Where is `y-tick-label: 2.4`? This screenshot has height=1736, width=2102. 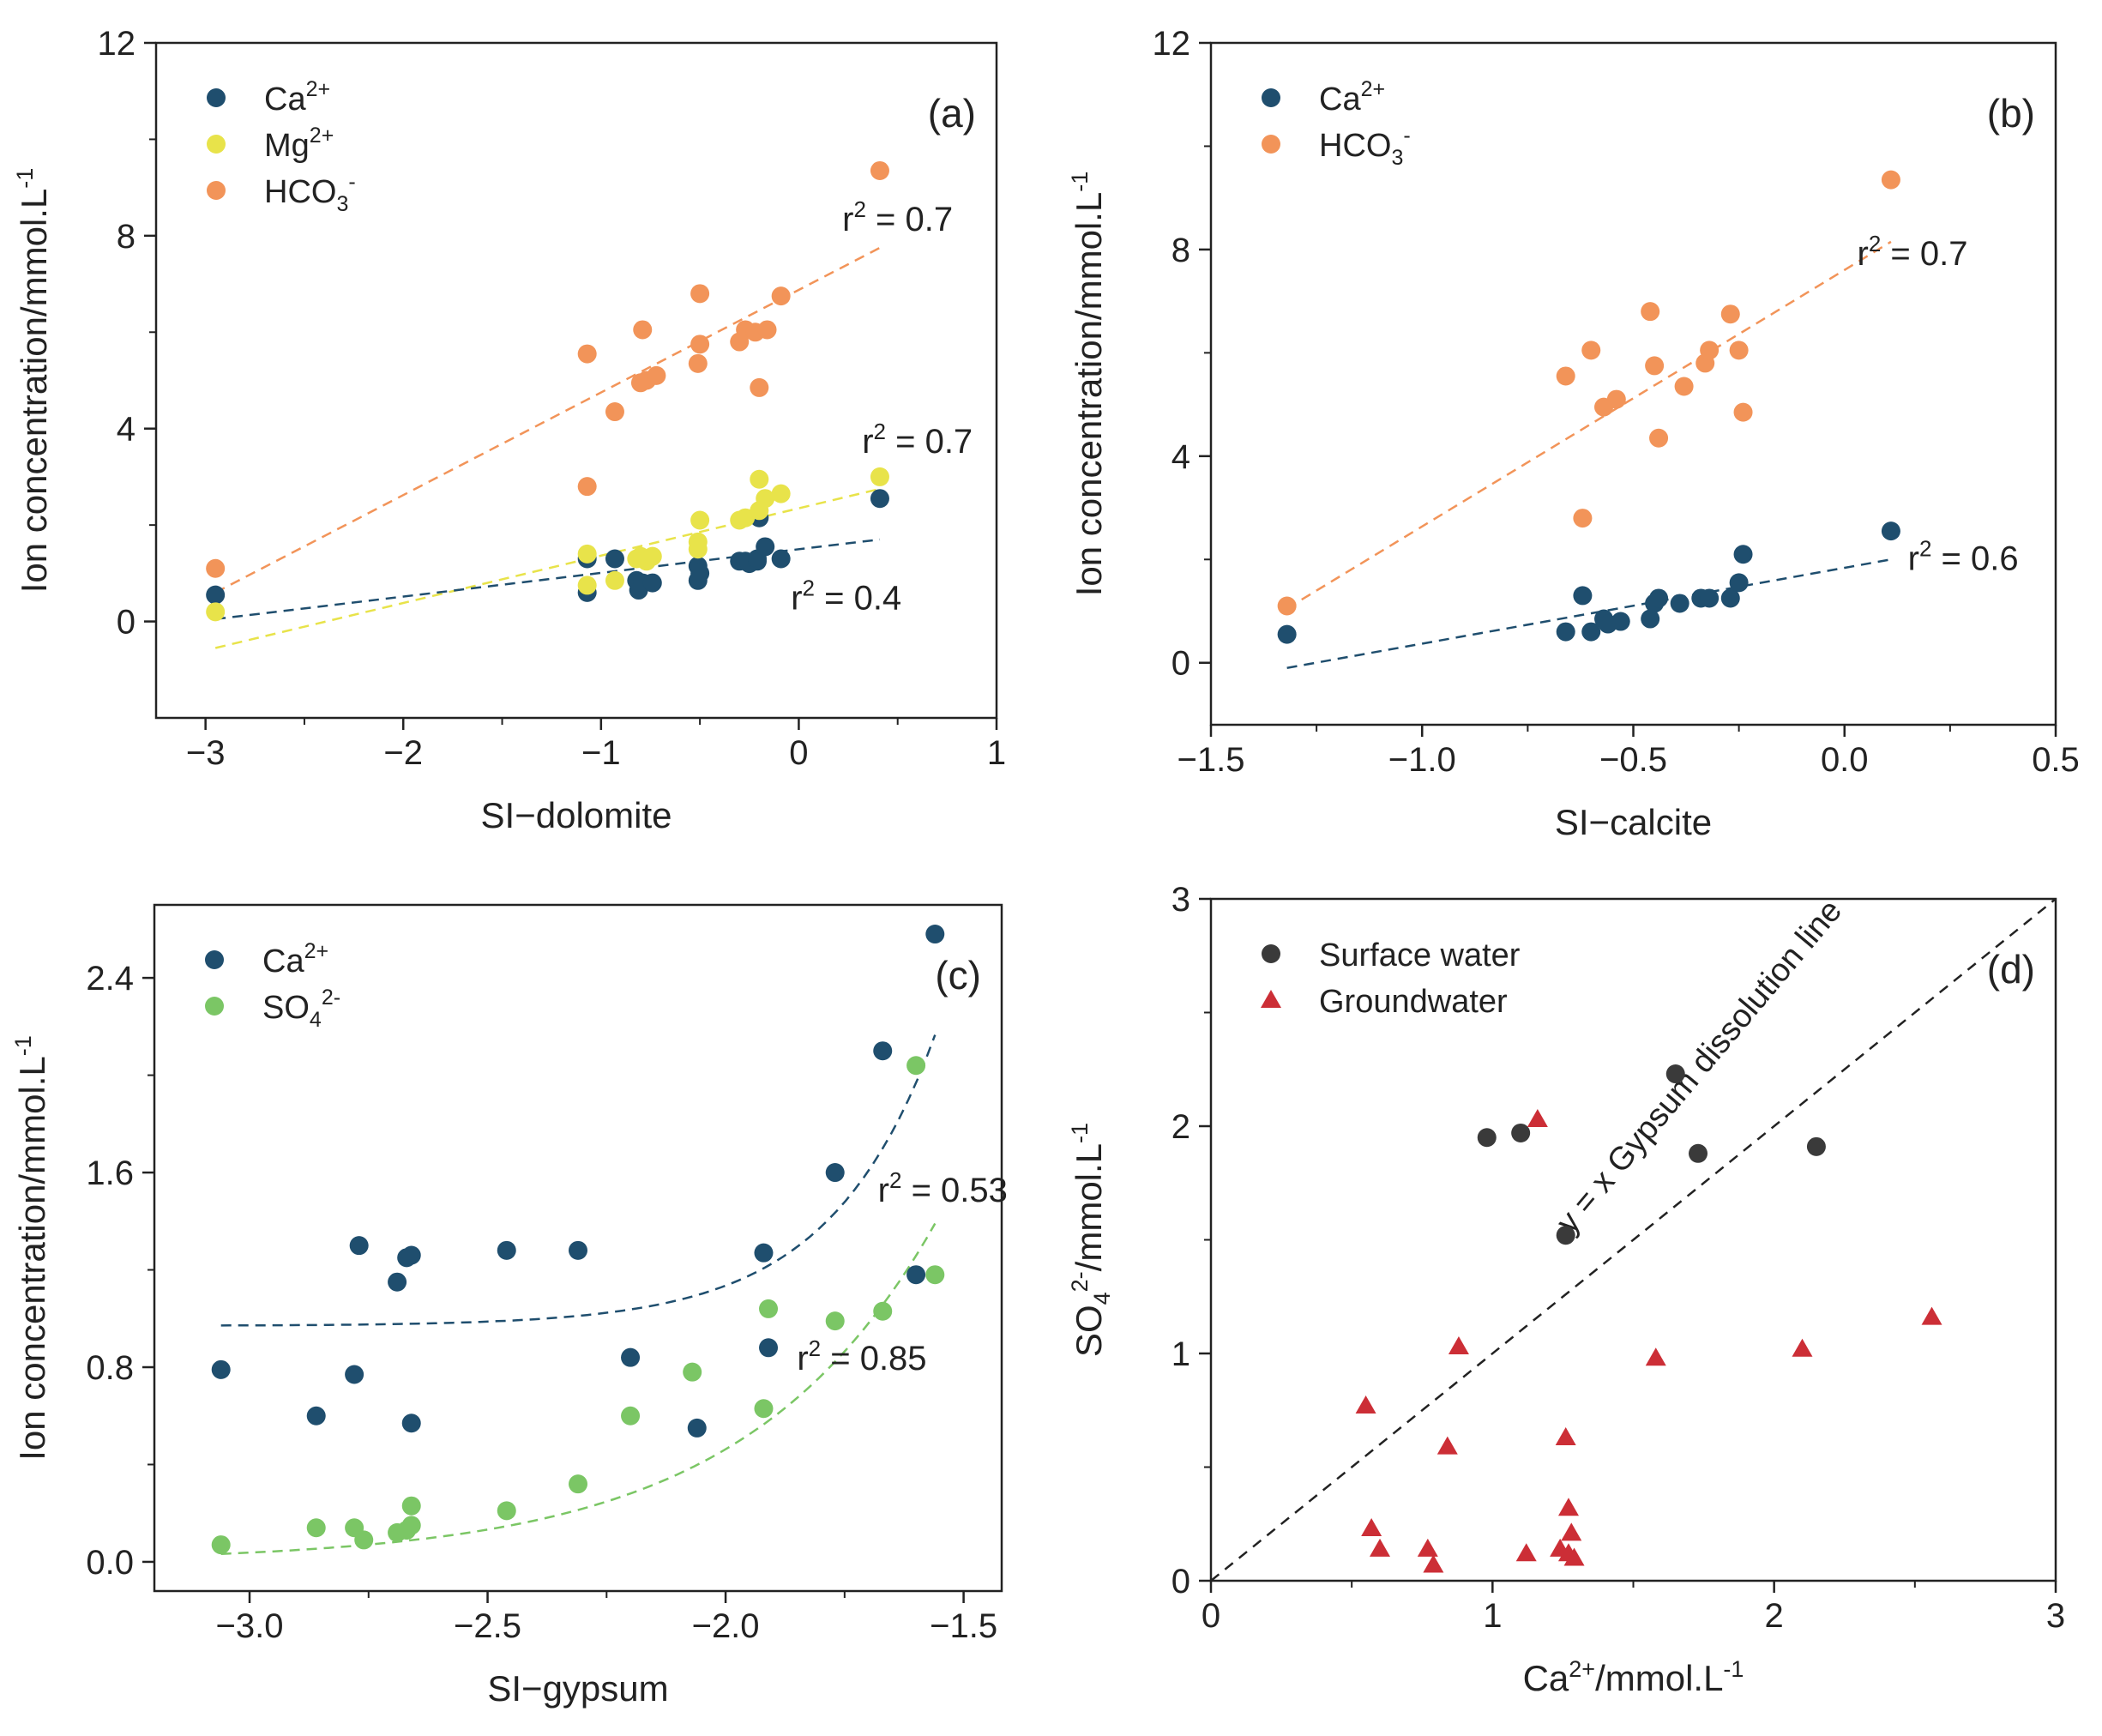 y-tick-label: 2.4 is located at coordinates (110, 979).